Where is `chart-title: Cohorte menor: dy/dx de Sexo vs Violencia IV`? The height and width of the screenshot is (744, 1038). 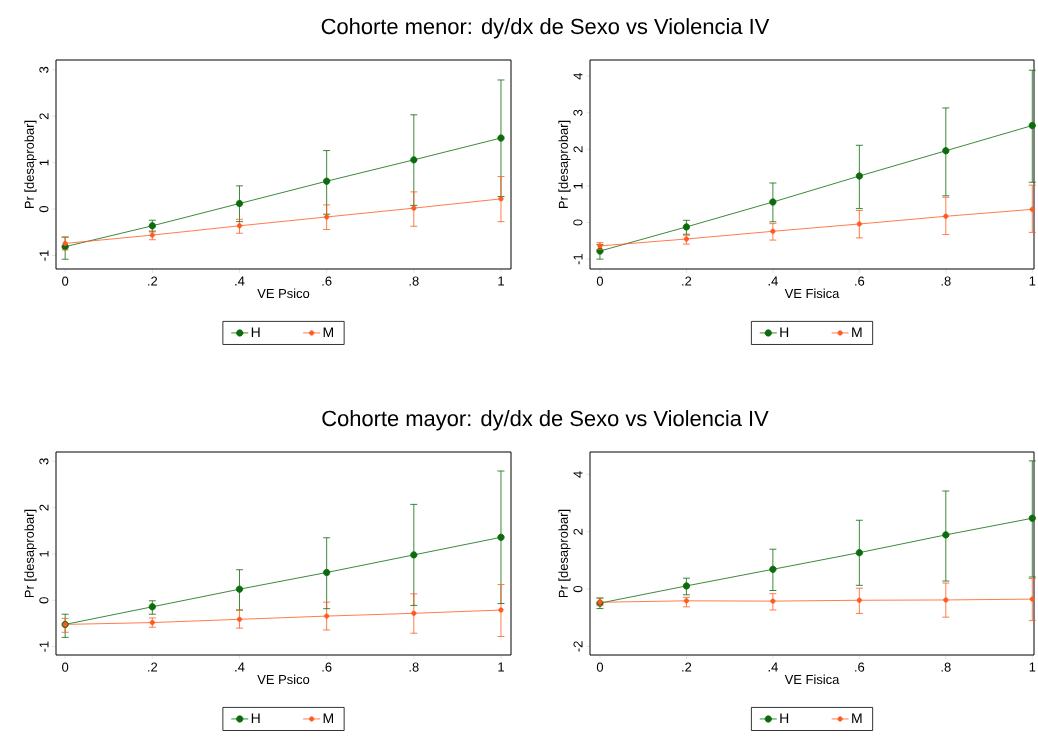
chart-title: Cohorte menor: dy/dx de Sexo vs Violencia IV is located at coordinates (545, 28).